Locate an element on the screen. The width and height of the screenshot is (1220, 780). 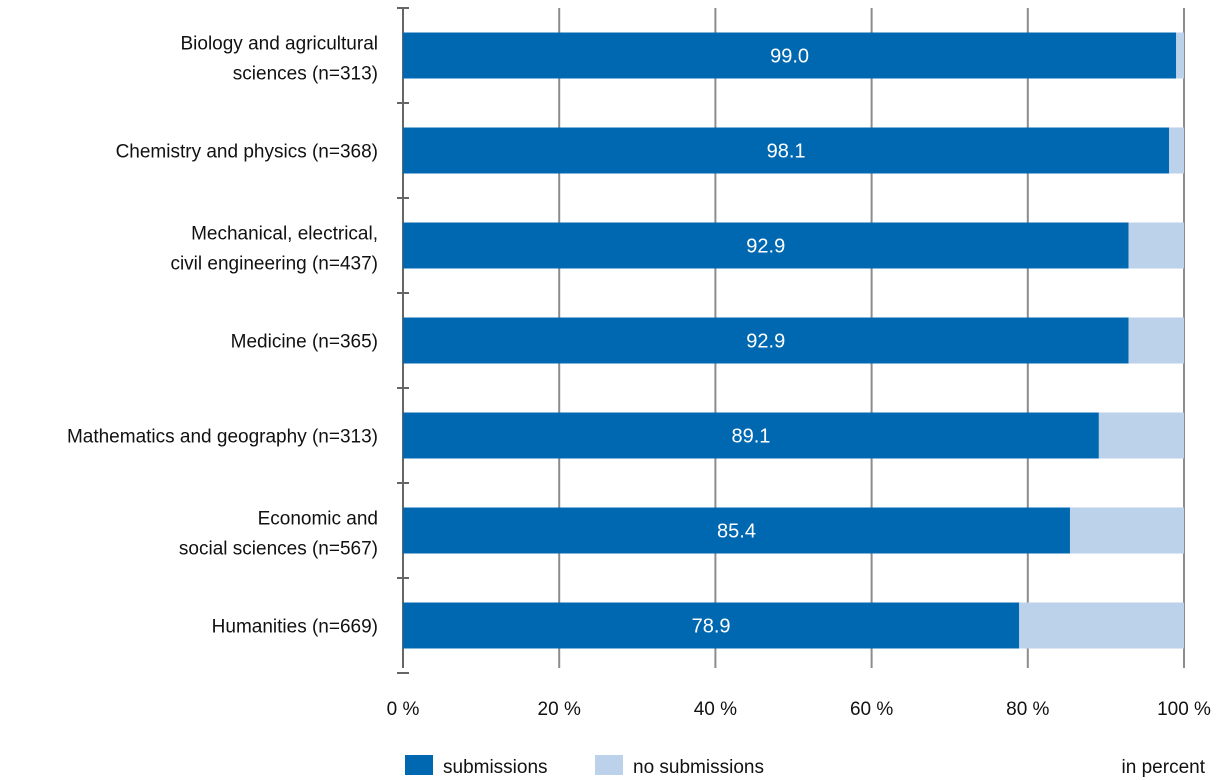
x-axis-ticks: 0 % 20 % 40 % 60 % 80 % 100 % is located at coordinates (799, 709).